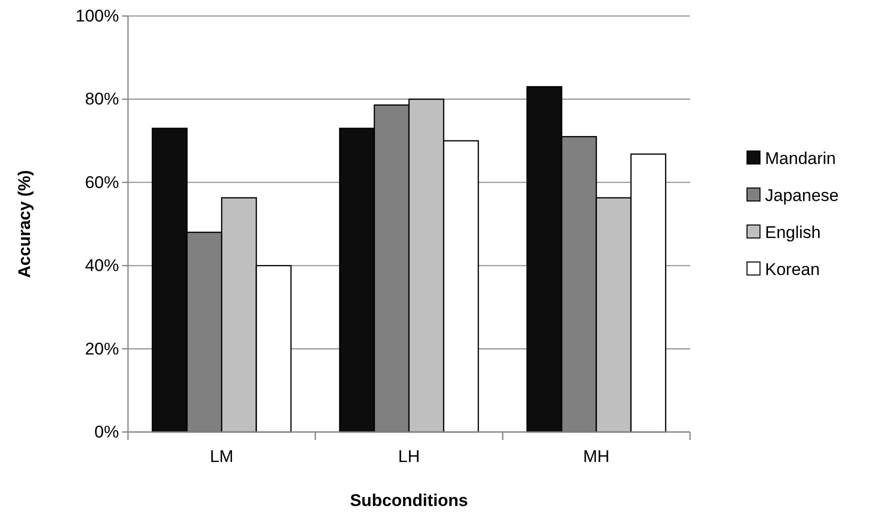 The width and height of the screenshot is (887, 519). Describe the element at coordinates (409, 500) in the screenshot. I see `x-axis-title: Subconditions` at that location.